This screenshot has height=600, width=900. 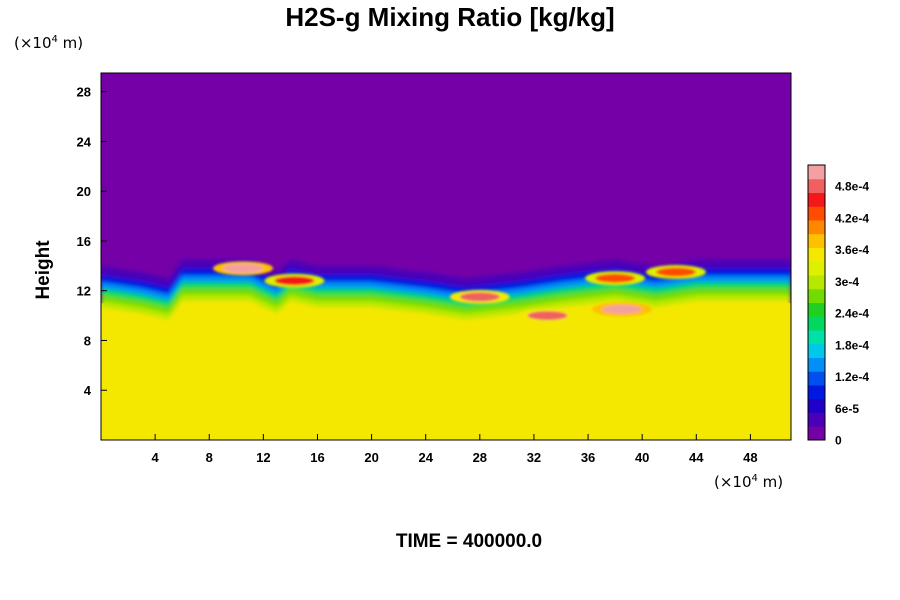 What do you see at coordinates (84, 191) in the screenshot?
I see `y-tick-label-4: 20` at bounding box center [84, 191].